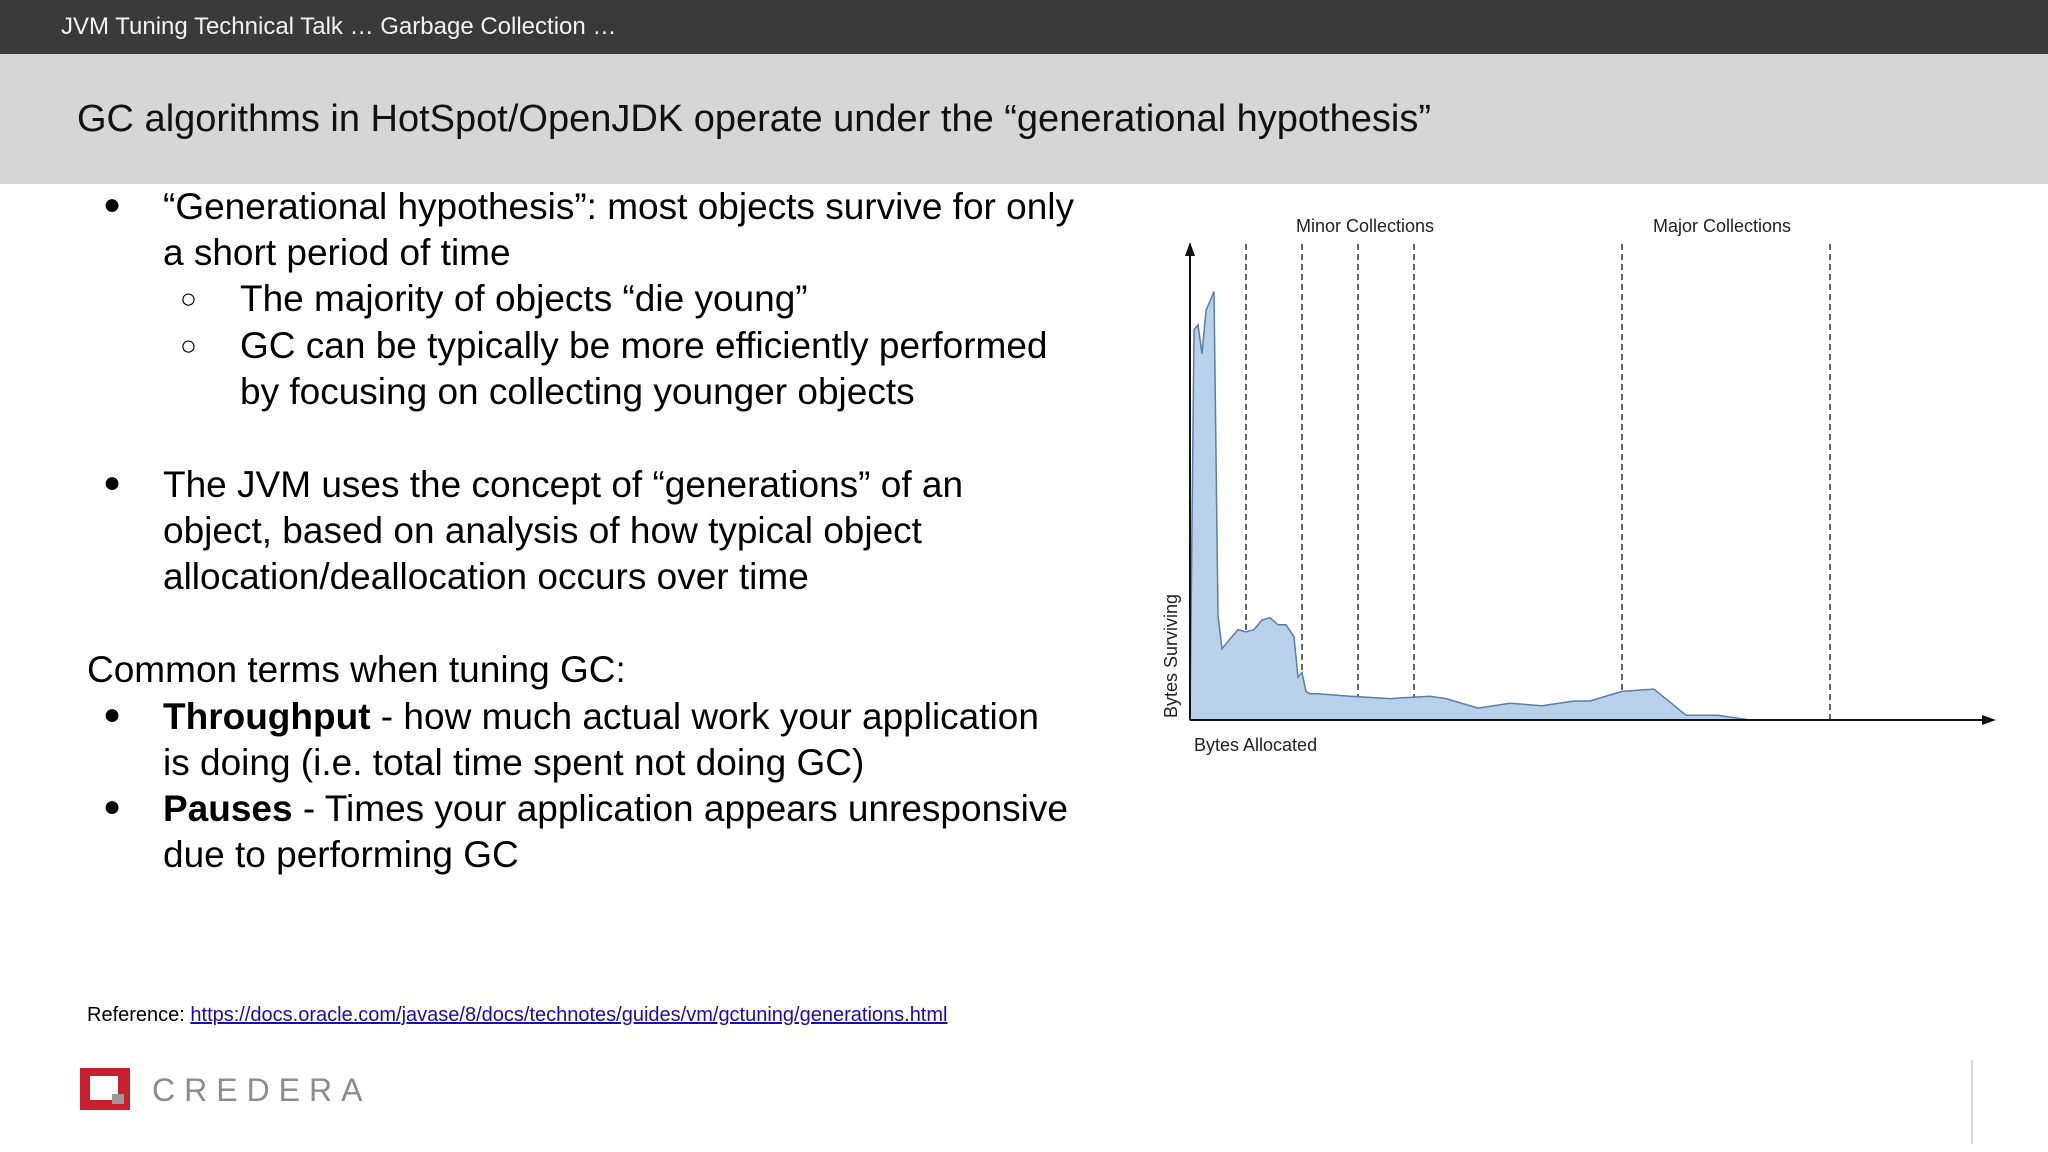 The height and width of the screenshot is (1152, 2048). Describe the element at coordinates (267, 716) in the screenshot. I see `term-throughput-name: Throughput` at that location.